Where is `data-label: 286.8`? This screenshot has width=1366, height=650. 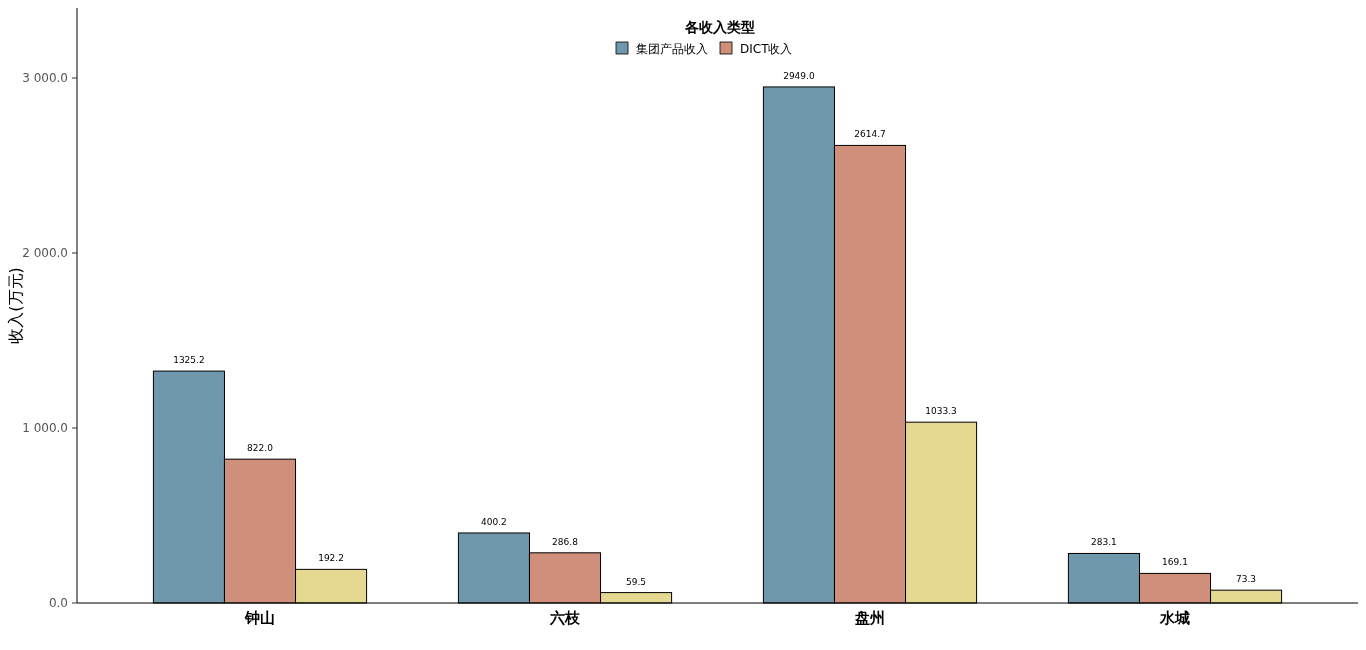 data-label: 286.8 is located at coordinates (565, 541).